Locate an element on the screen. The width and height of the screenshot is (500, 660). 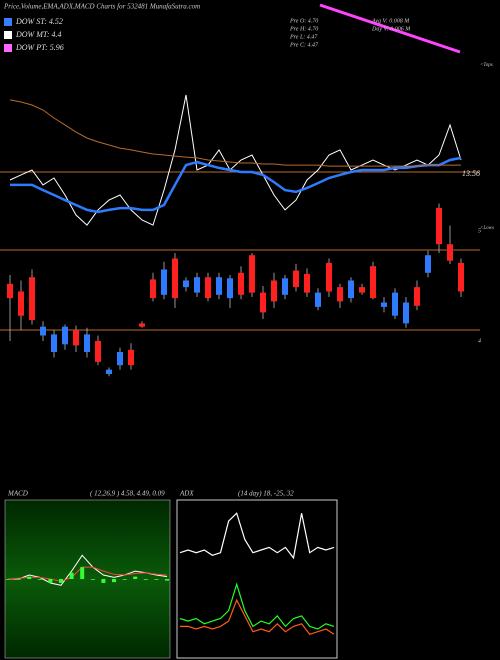
info-text: Day V: 0.006 M is located at coordinates (391, 29).